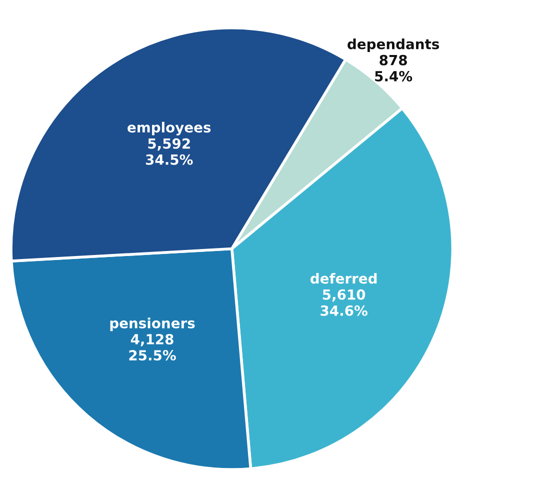  Describe the element at coordinates (152, 347) in the screenshot. I see `data-label: 4,128 25.5%` at that location.